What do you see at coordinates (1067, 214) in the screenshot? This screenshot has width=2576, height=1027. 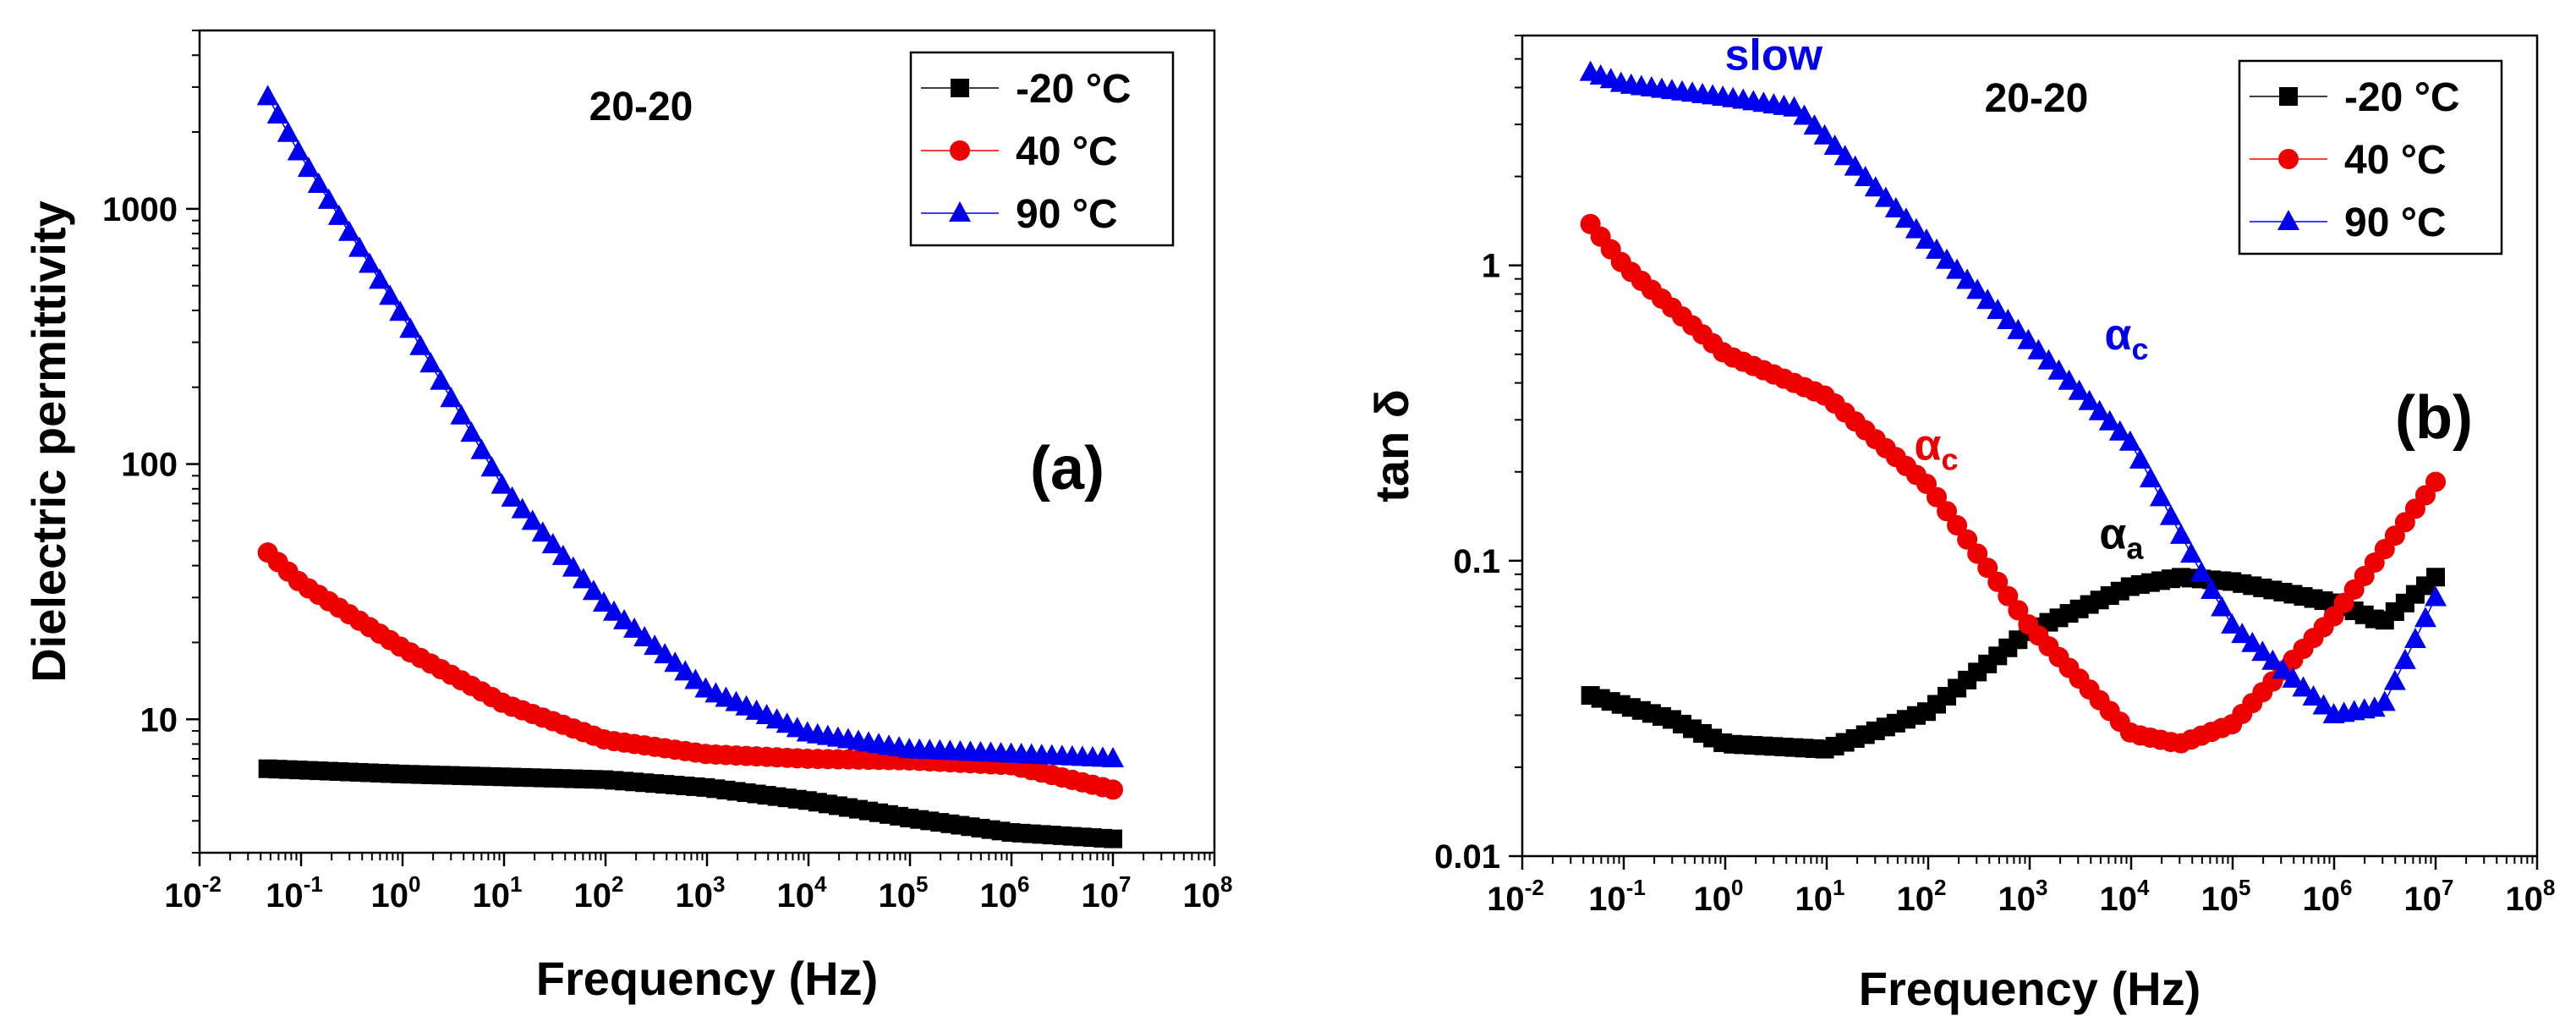 I see `legend-label: 90 °C` at bounding box center [1067, 214].